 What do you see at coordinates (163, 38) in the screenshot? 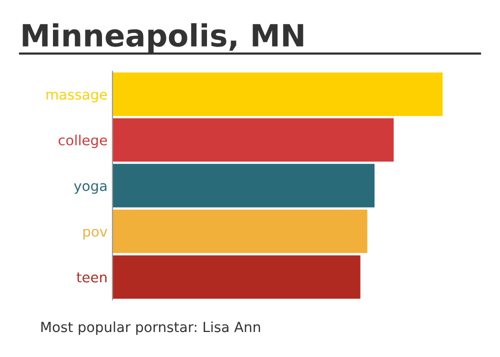
I see `chart-title: Minneapolis, MN` at bounding box center [163, 38].